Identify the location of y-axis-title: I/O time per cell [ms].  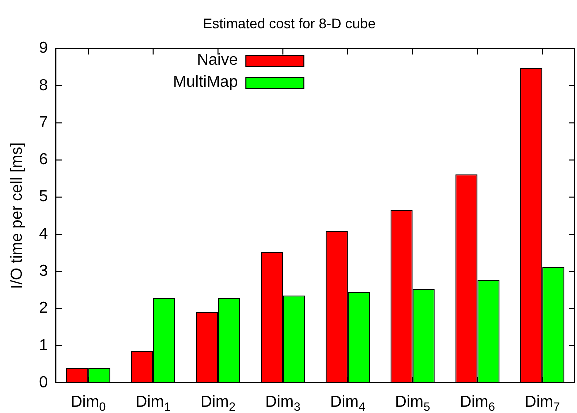
(17, 216).